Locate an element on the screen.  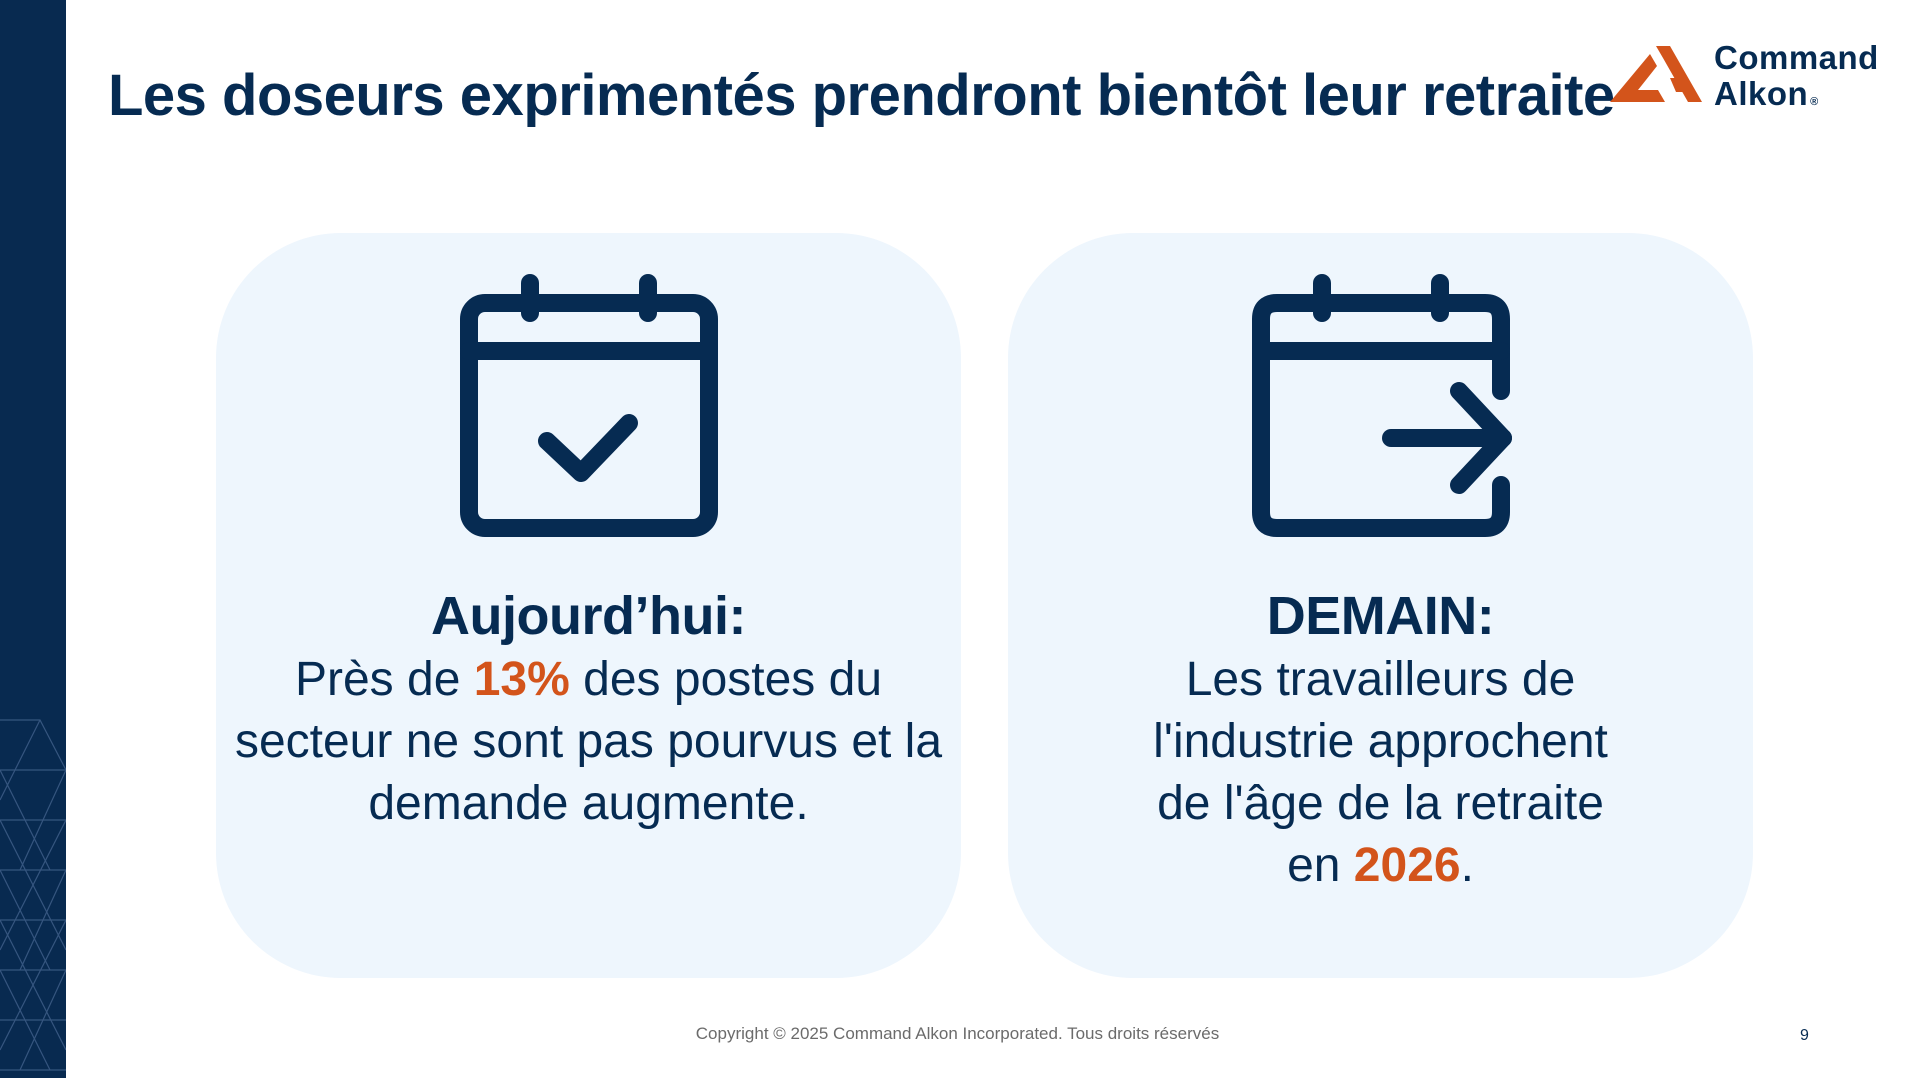
calendar-arrow-right-icon is located at coordinates (1382, 405).